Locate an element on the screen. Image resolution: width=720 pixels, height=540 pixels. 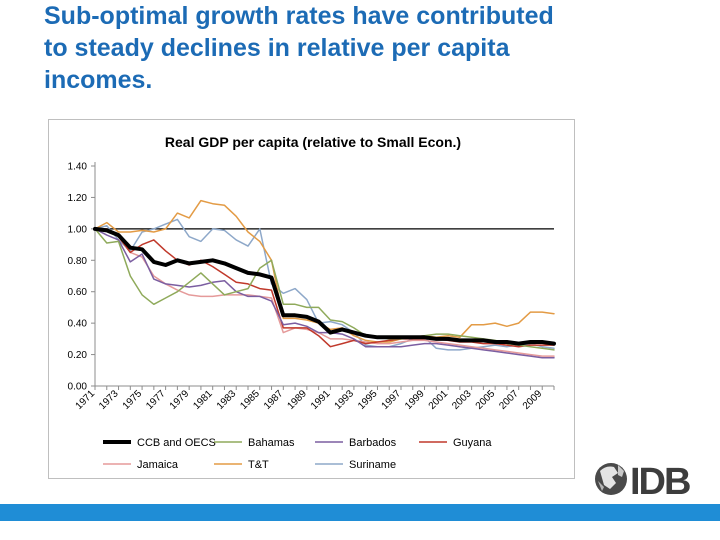
x-tick-label: 2005 is located at coordinates (486, 400).